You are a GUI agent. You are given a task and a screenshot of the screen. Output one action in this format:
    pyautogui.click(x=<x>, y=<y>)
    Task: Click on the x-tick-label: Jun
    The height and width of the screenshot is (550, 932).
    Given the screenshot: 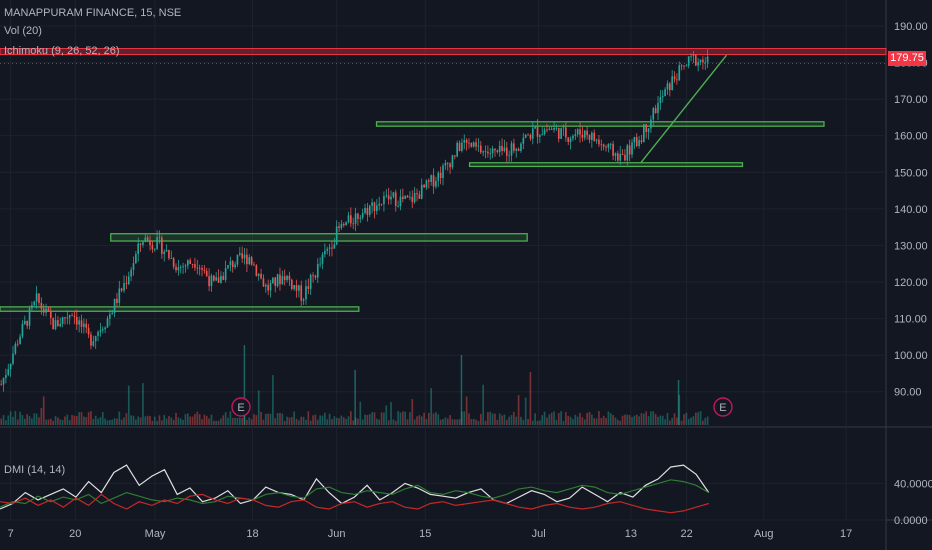 What is the action you would take?
    pyautogui.click(x=337, y=534)
    